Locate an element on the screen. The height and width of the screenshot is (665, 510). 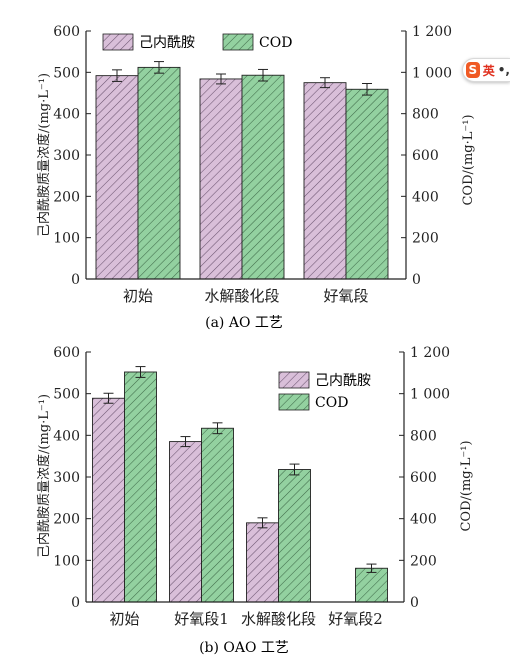
panel-a-y2-tick-label: 400 is located at coordinates (425, 197).